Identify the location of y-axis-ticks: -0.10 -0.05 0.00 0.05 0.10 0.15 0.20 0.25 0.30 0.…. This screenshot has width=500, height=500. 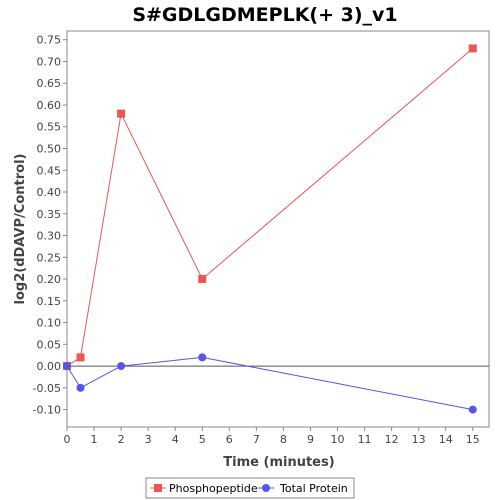
(50, 225).